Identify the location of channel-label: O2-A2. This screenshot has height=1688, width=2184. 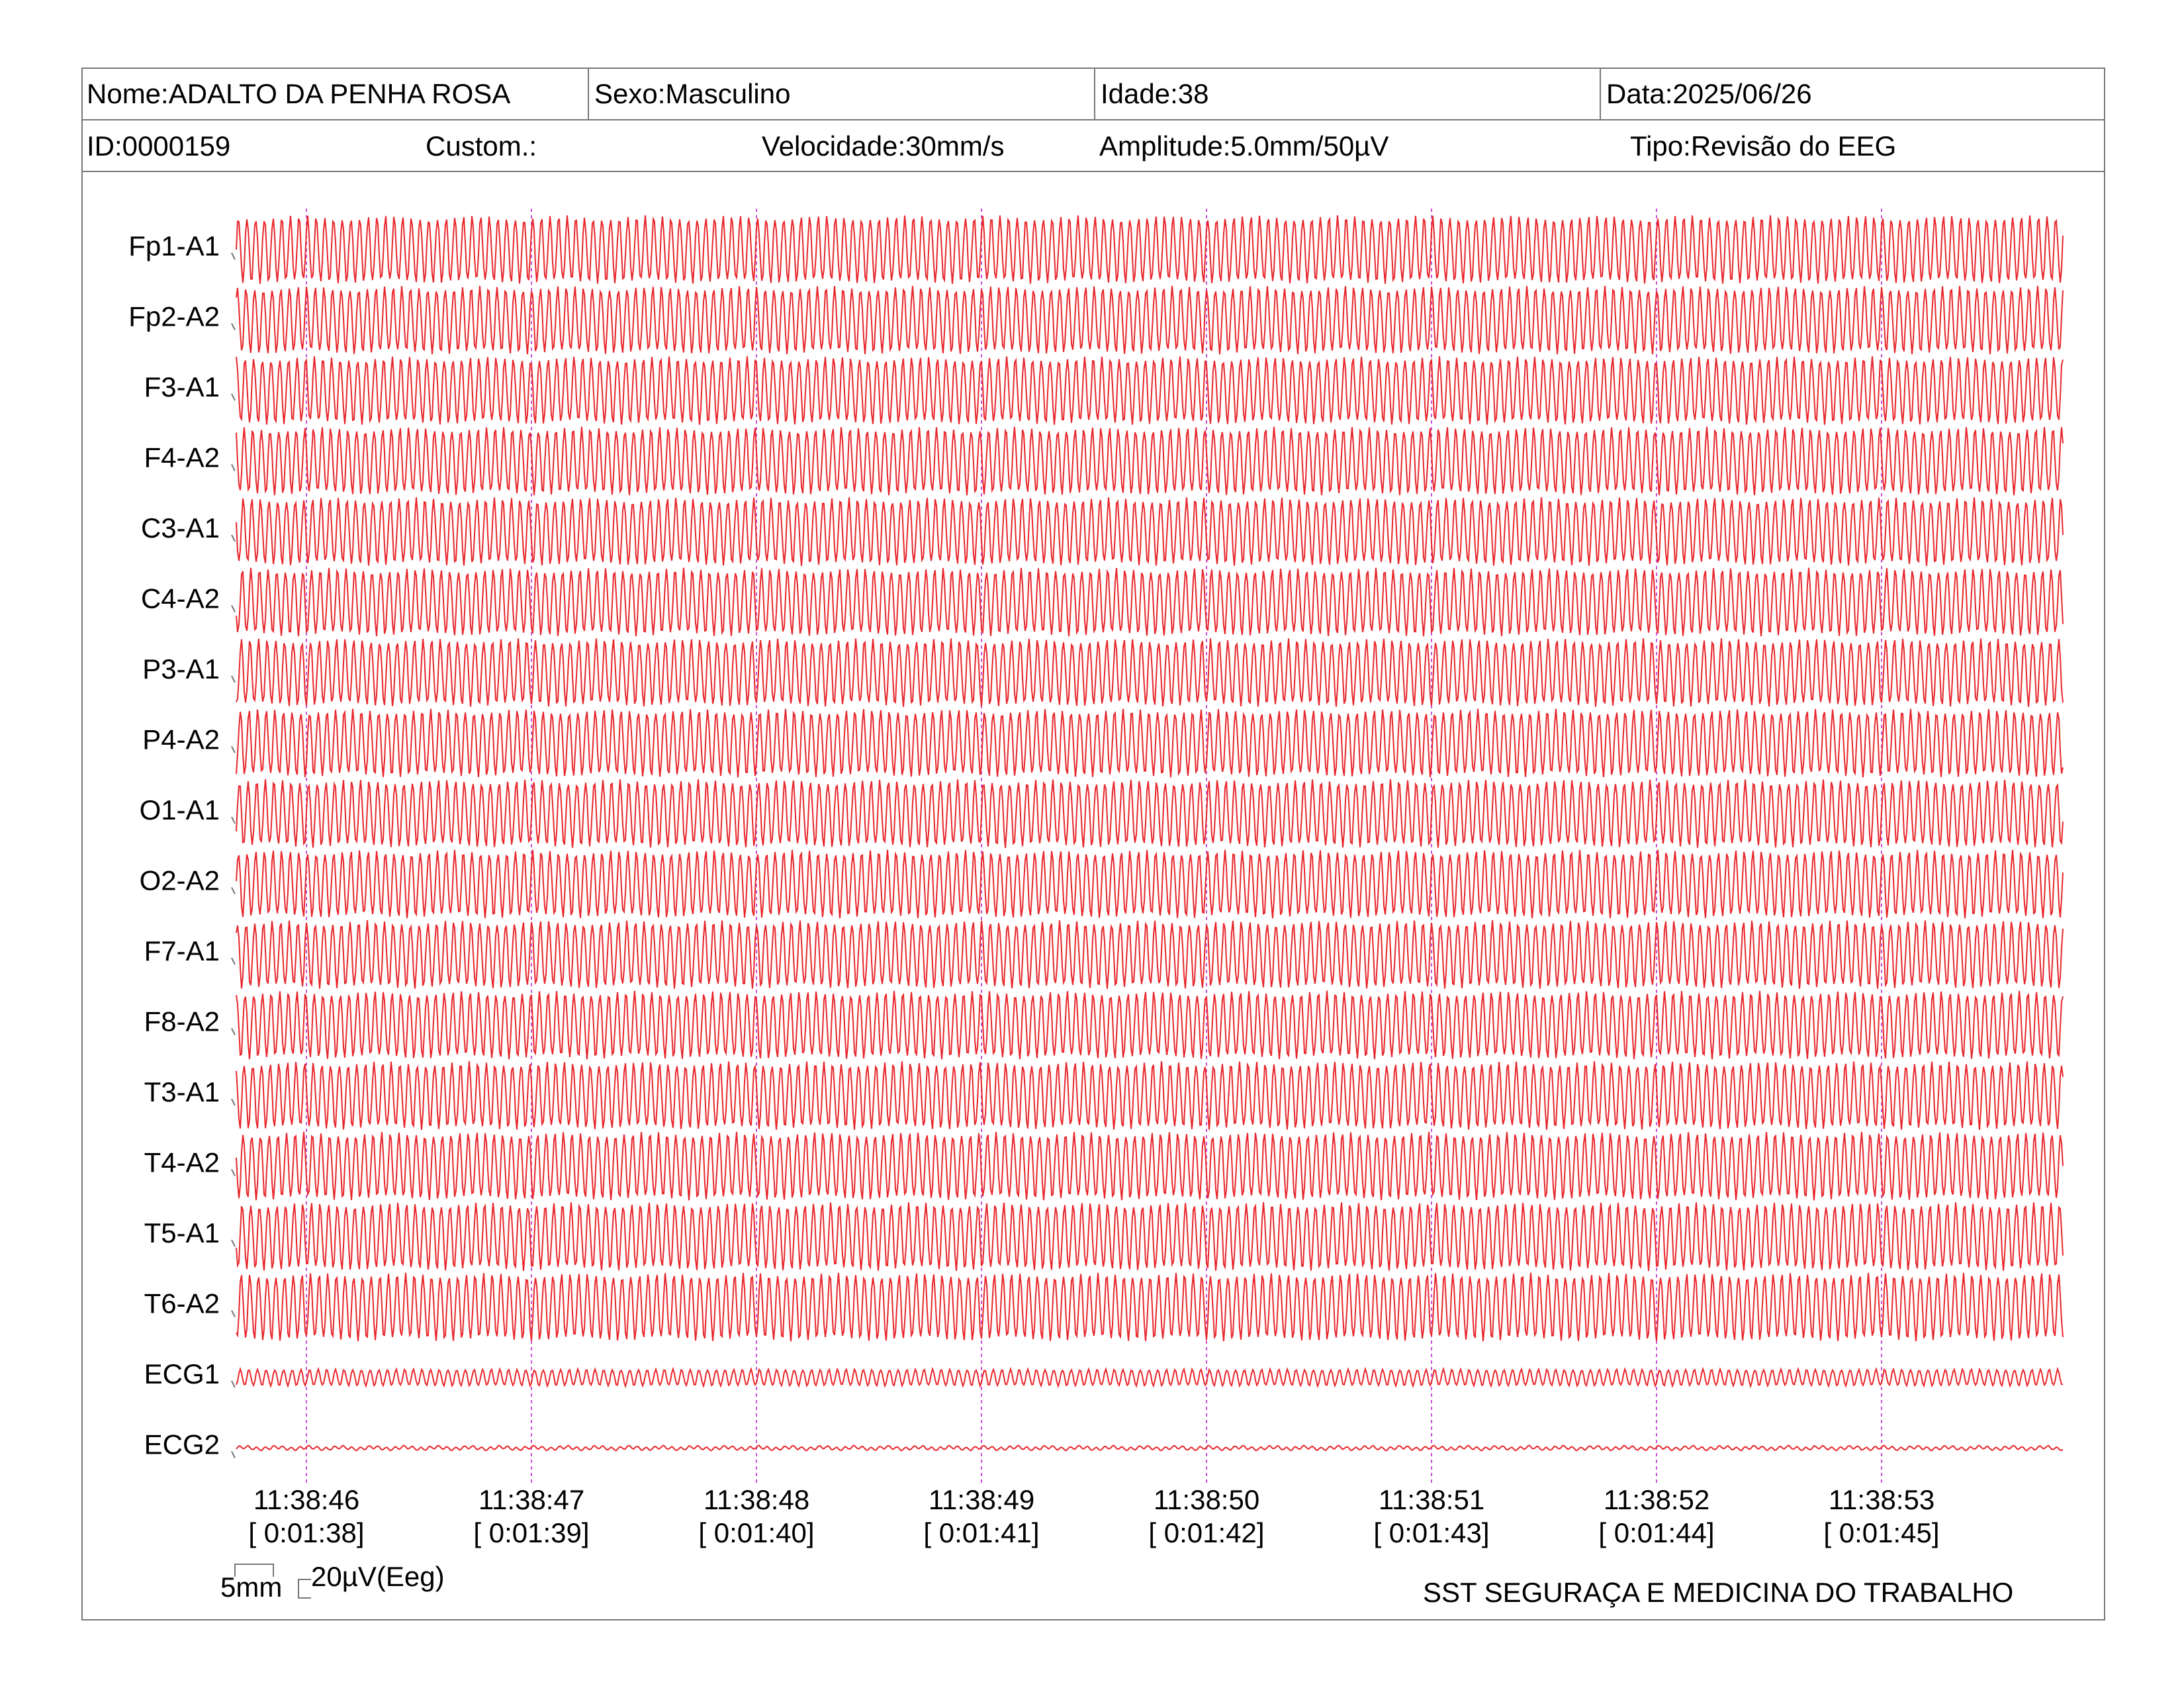
(180, 880).